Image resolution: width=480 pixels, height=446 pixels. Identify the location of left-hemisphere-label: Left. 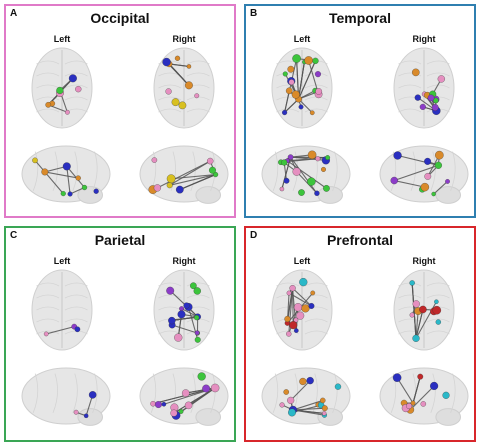
(302, 261).